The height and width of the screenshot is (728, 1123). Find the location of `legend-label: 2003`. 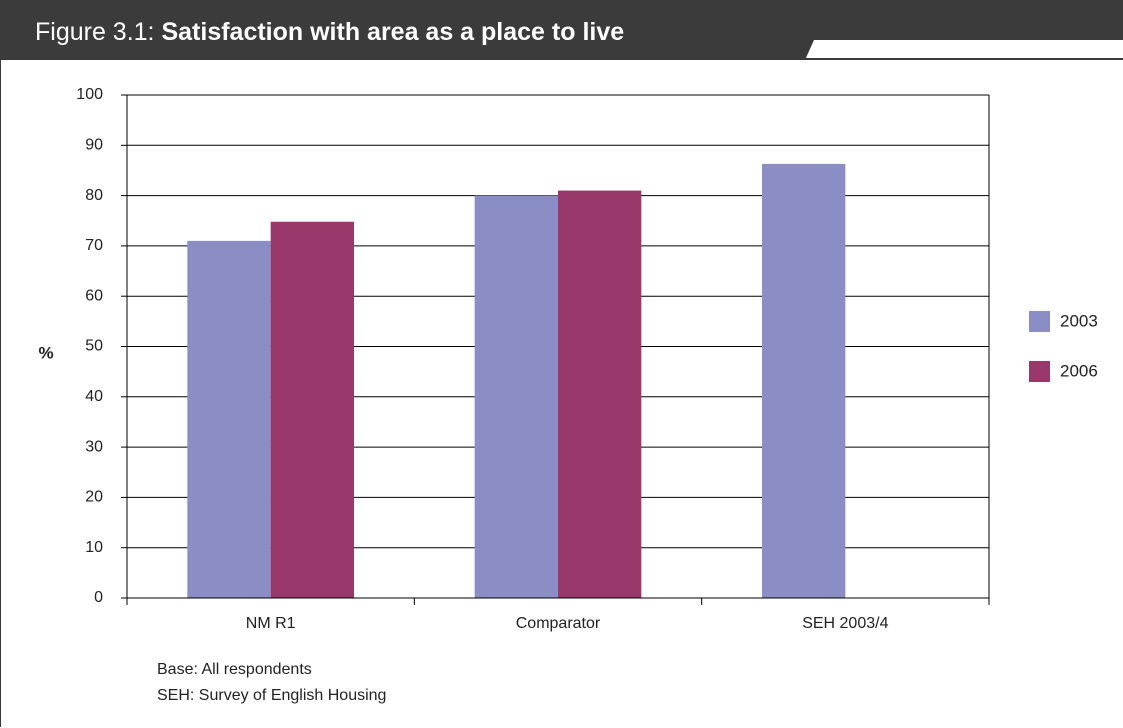

legend-label: 2003 is located at coordinates (1079, 320).